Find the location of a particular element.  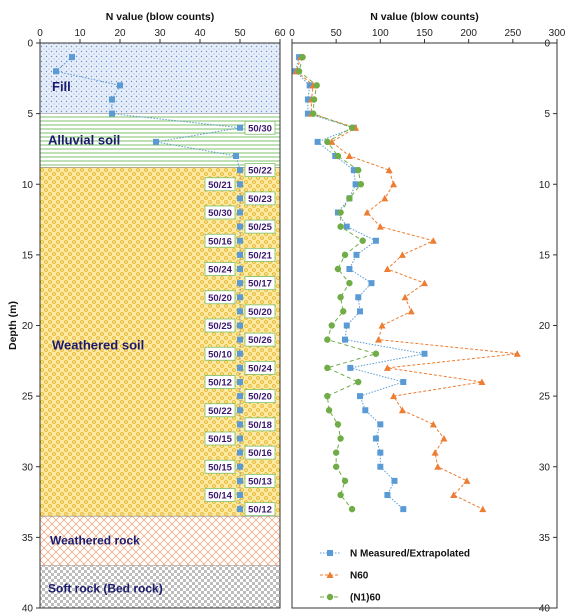

legend-label: N Measured/Extrapolated is located at coordinates (410, 554).